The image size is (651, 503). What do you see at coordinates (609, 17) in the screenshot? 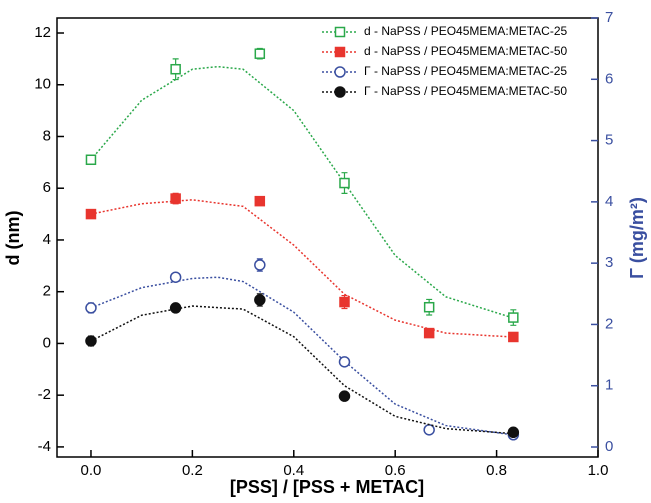
I see `y2-tick-label: 7` at bounding box center [609, 17].